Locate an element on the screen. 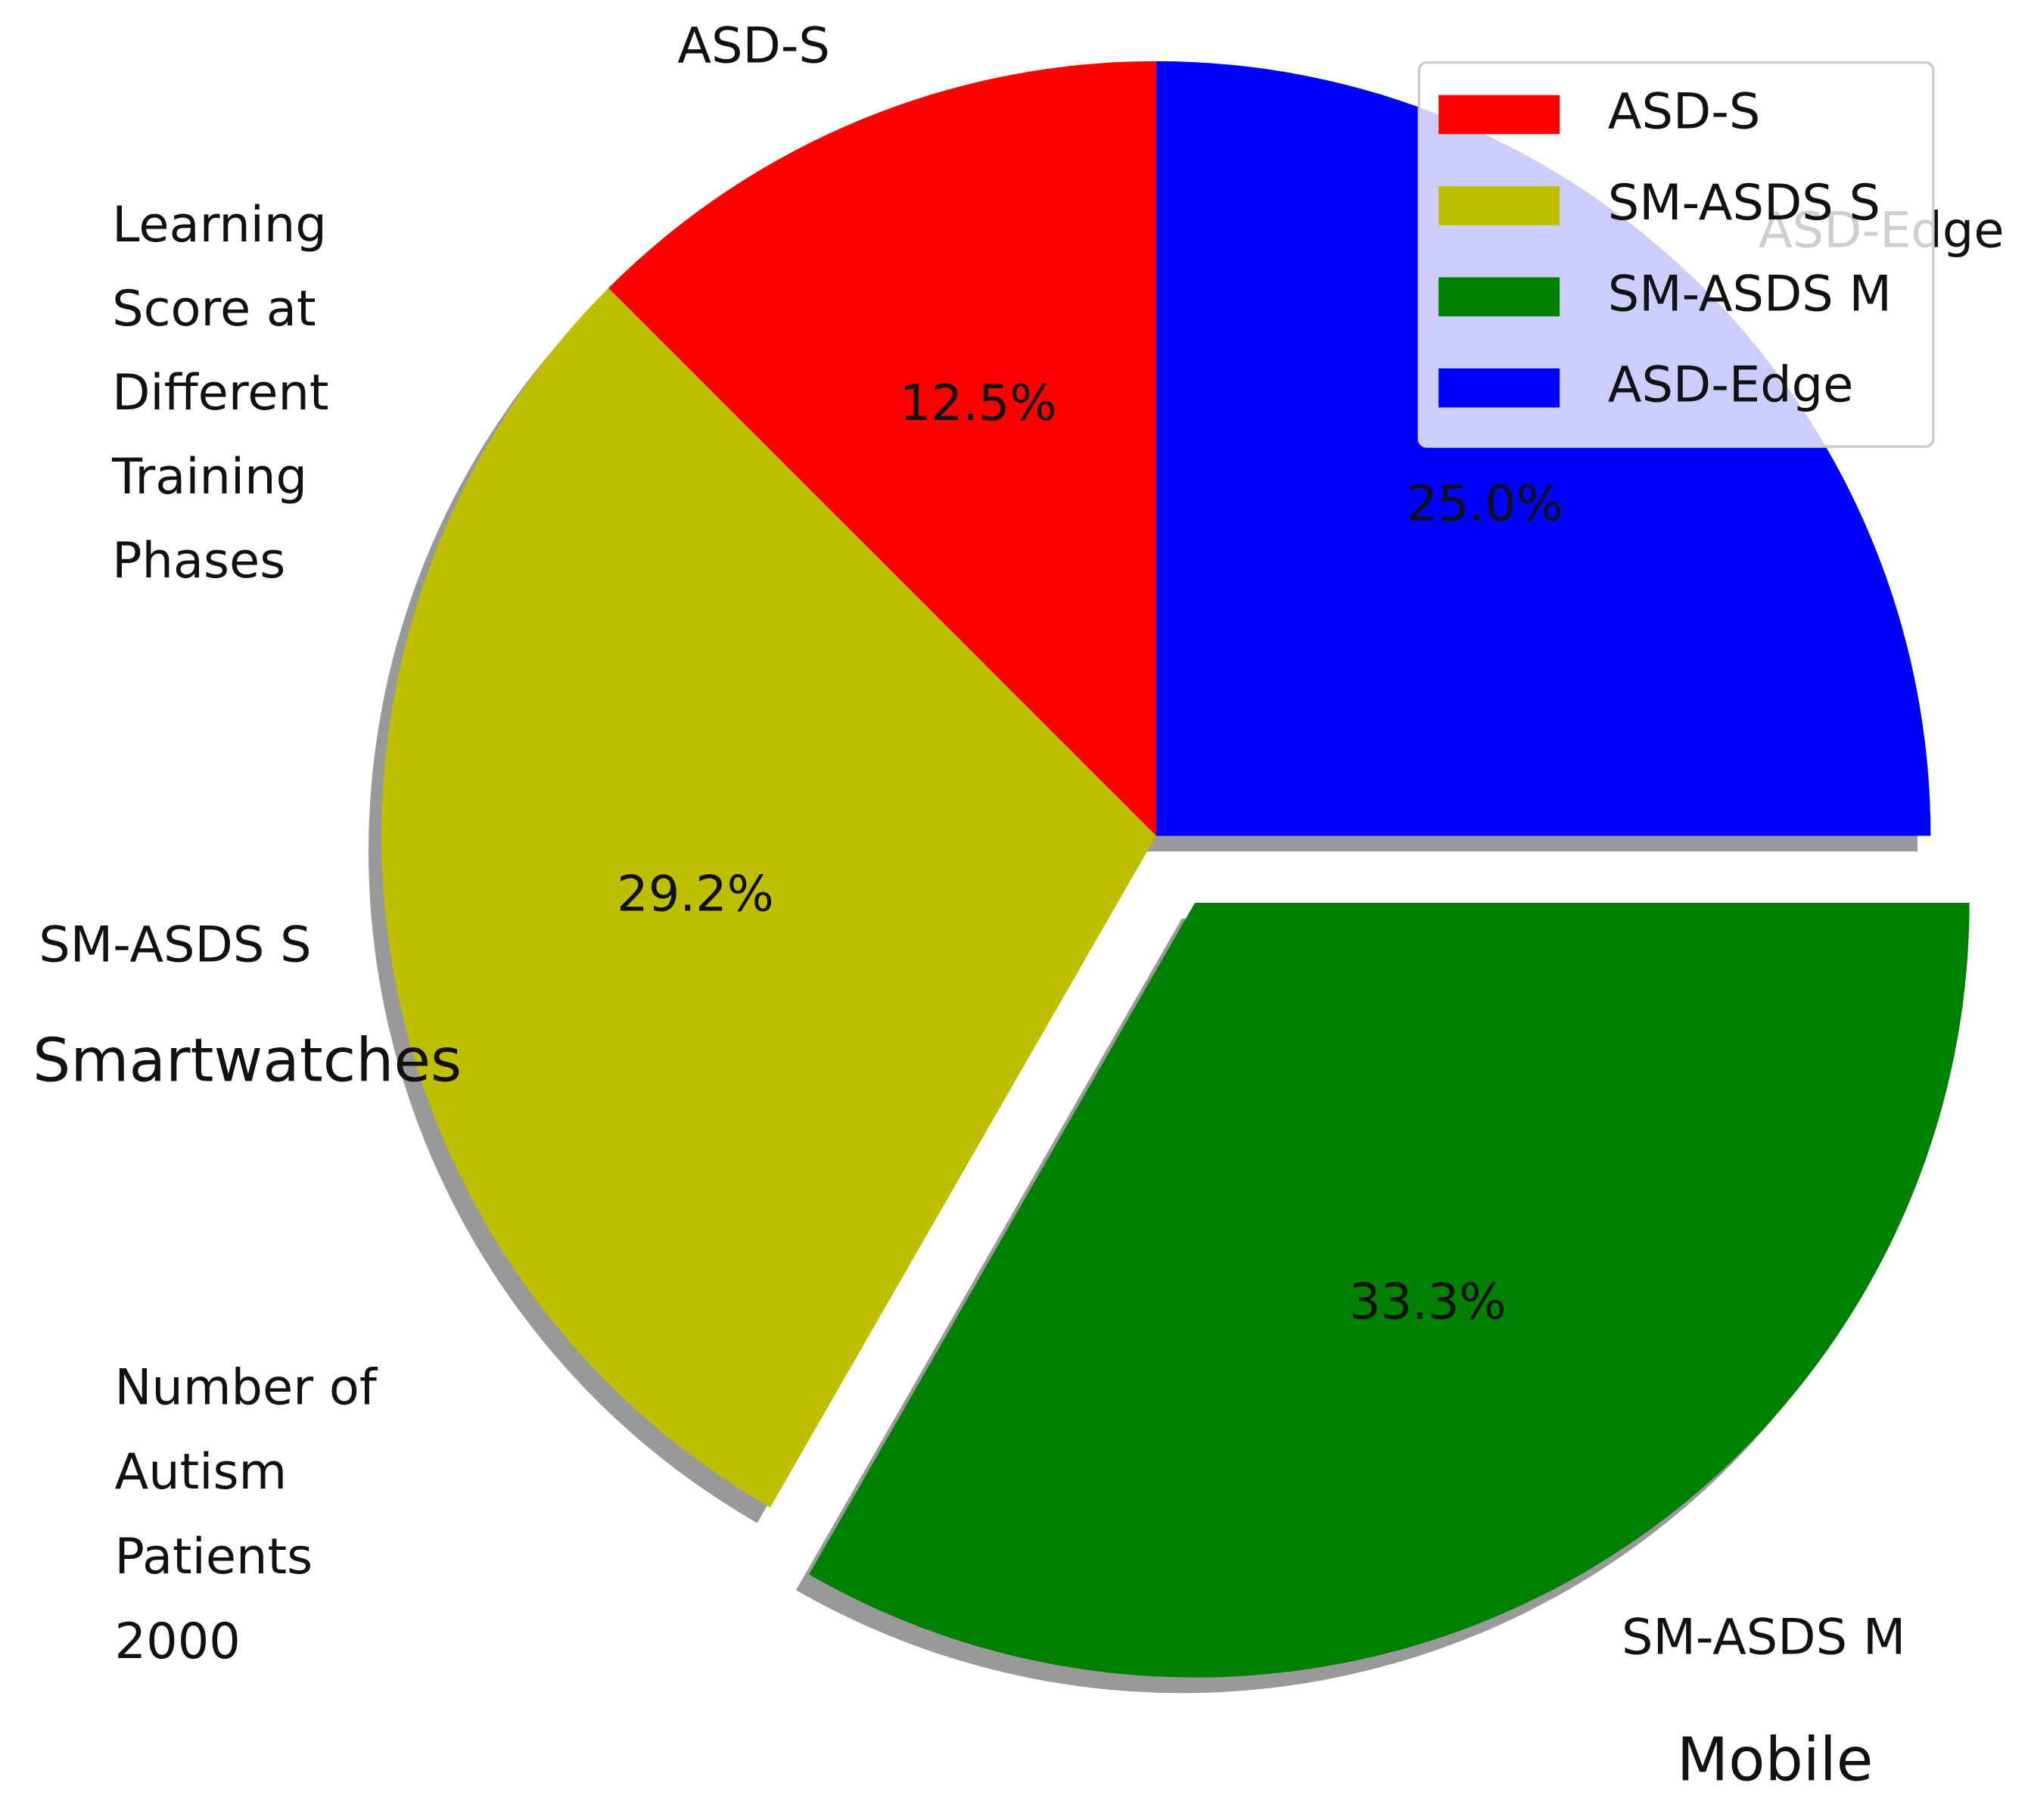 Image resolution: width=2031 pixels, height=1820 pixels. value-label: 25.0% is located at coordinates (1484, 504).